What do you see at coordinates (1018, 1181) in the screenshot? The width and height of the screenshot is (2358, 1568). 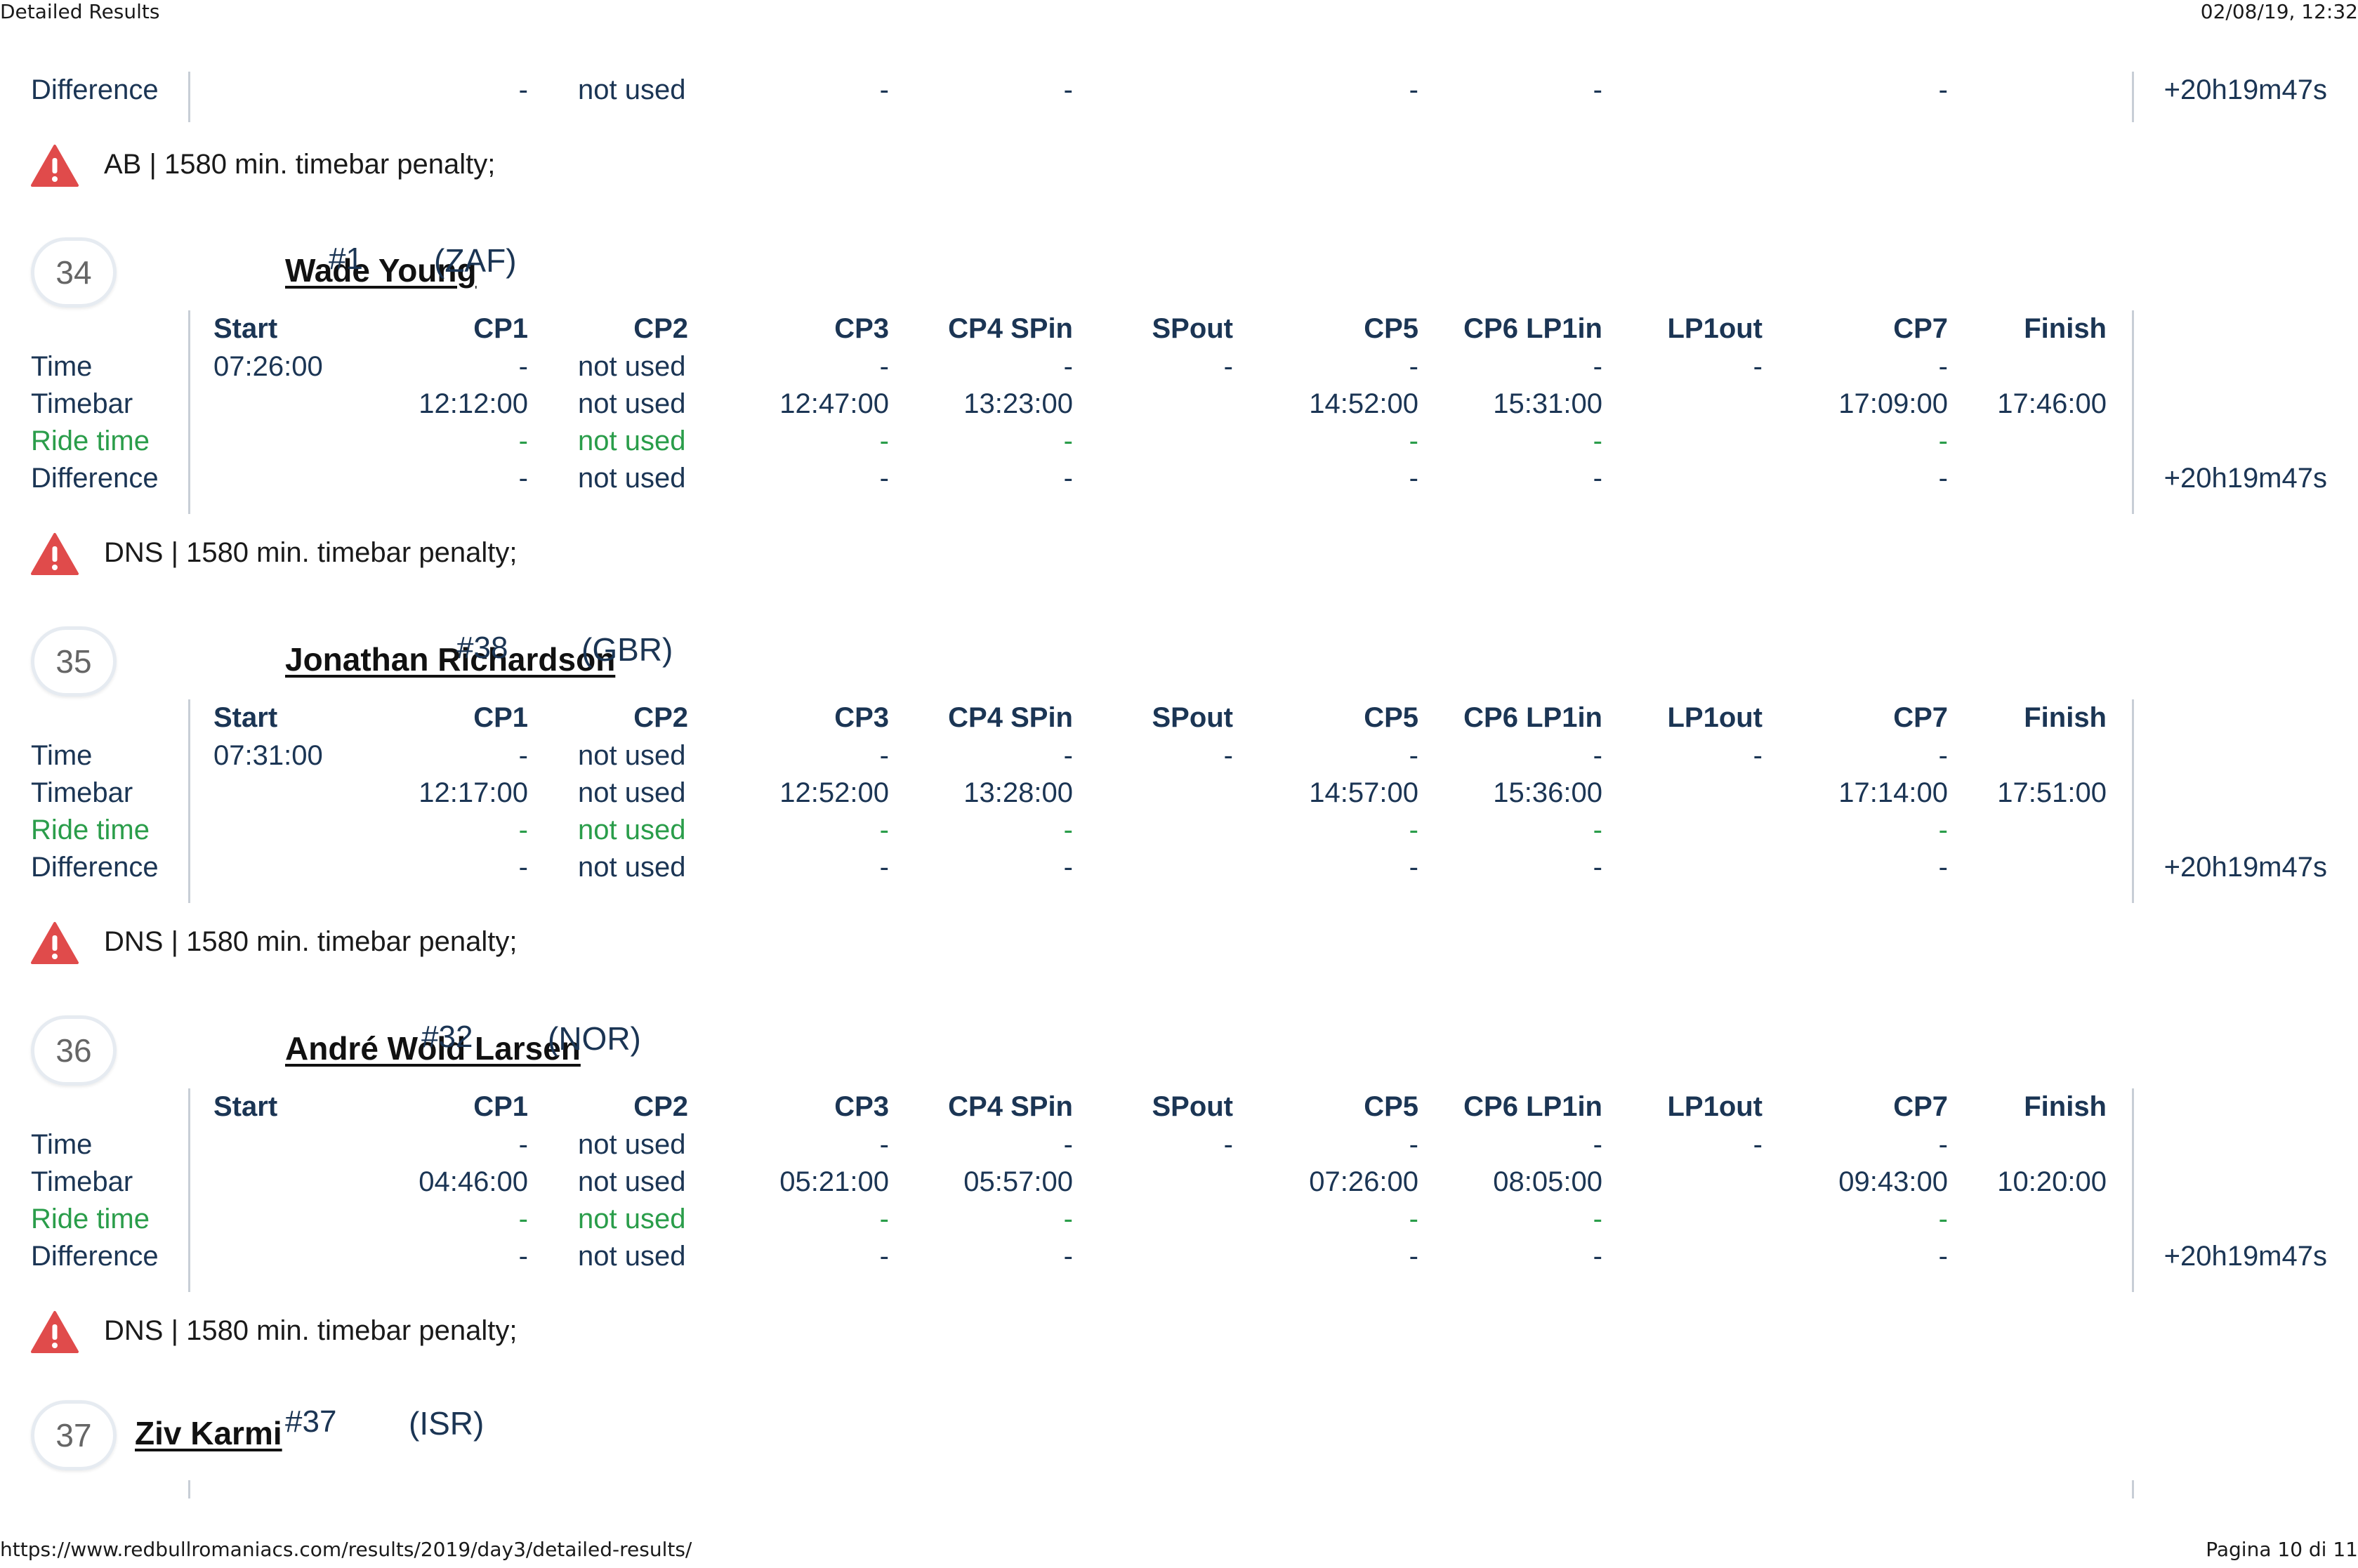 I see `timebar-cell: 05:57:00` at bounding box center [1018, 1181].